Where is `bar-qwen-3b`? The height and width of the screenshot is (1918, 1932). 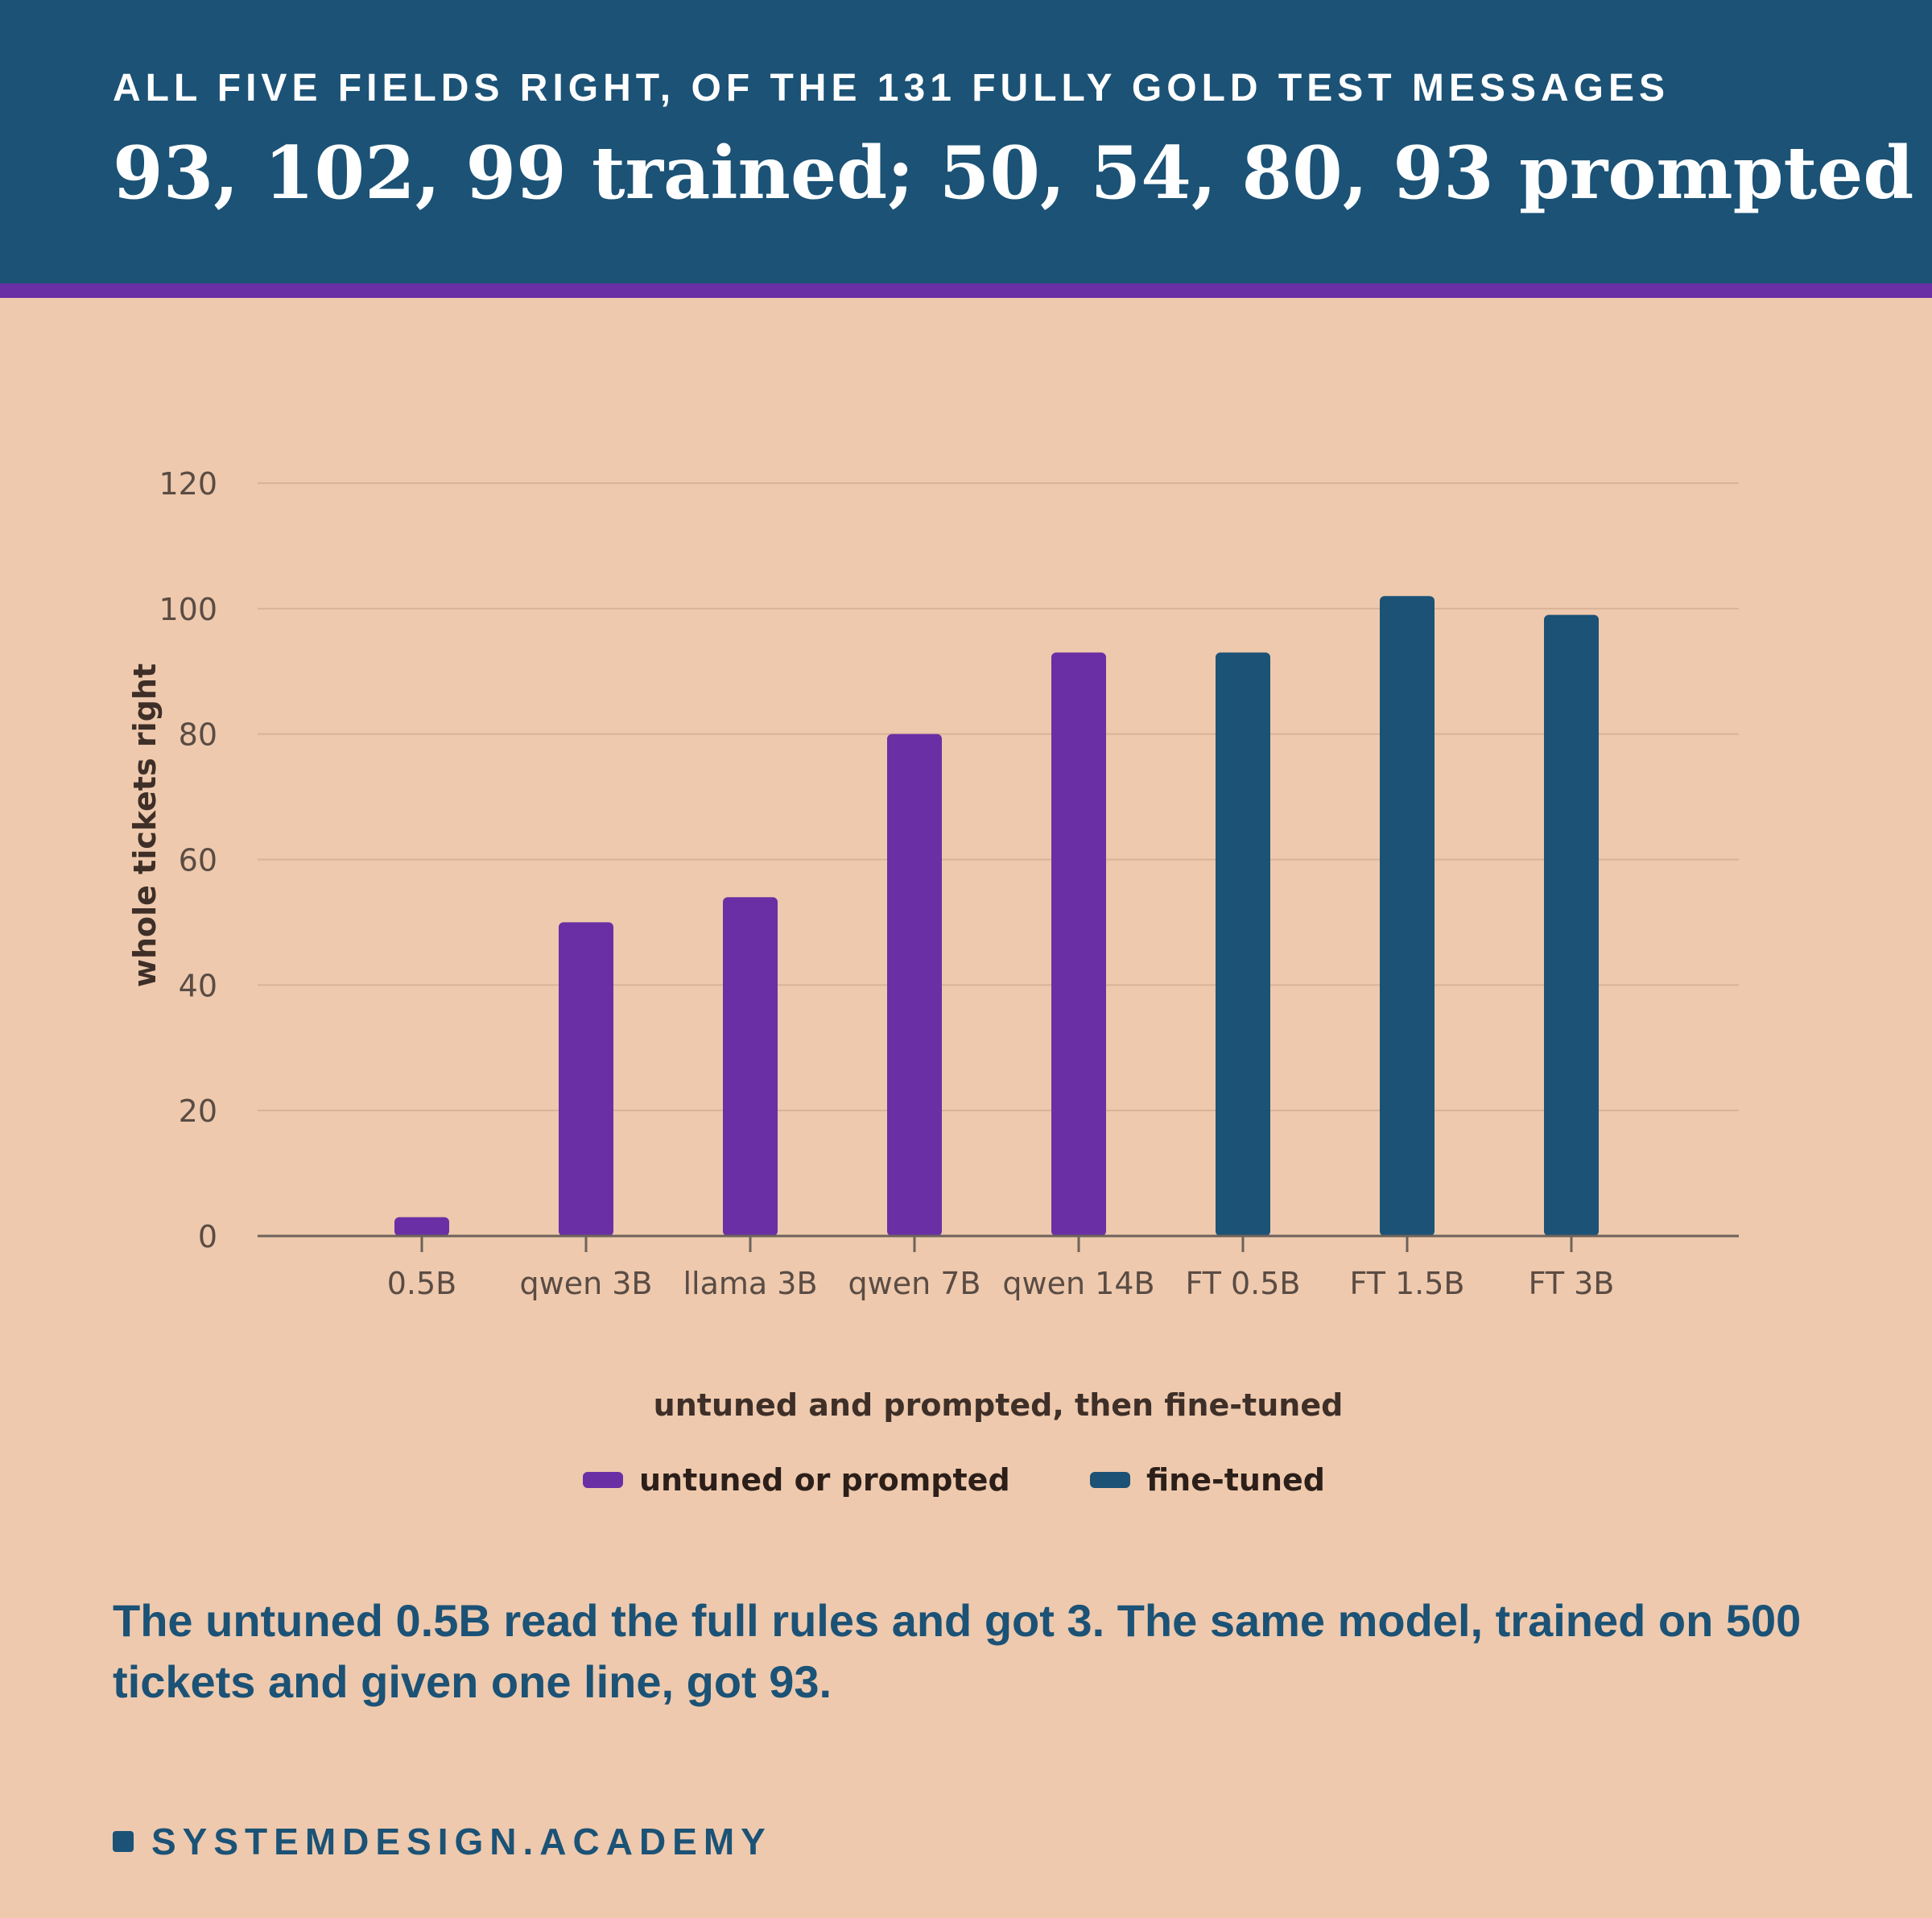 bar-qwen-3b is located at coordinates (586, 1079).